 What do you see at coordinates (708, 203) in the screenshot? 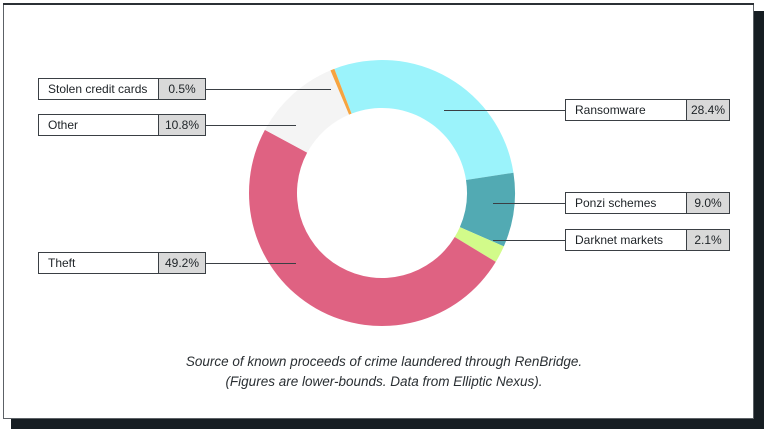
I see `label-value: 9.0%` at bounding box center [708, 203].